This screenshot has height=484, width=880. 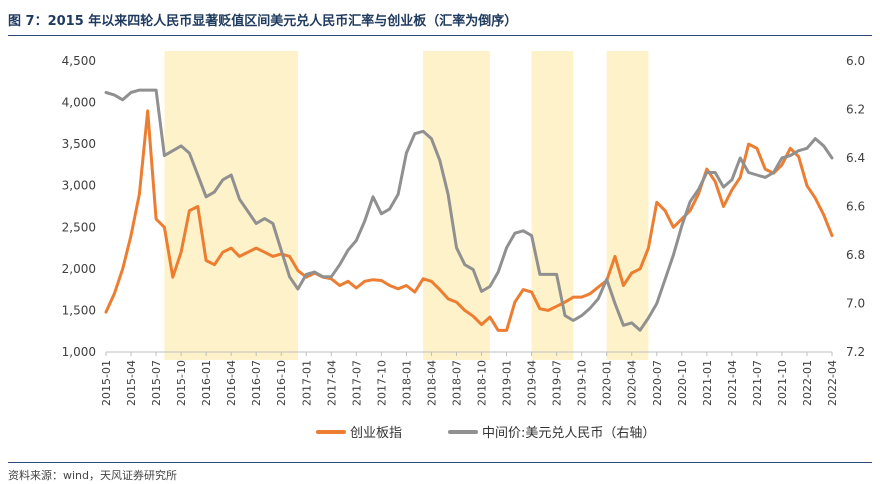 I want to click on x-axis-tick-label: 2017-04, so click(x=331, y=383).